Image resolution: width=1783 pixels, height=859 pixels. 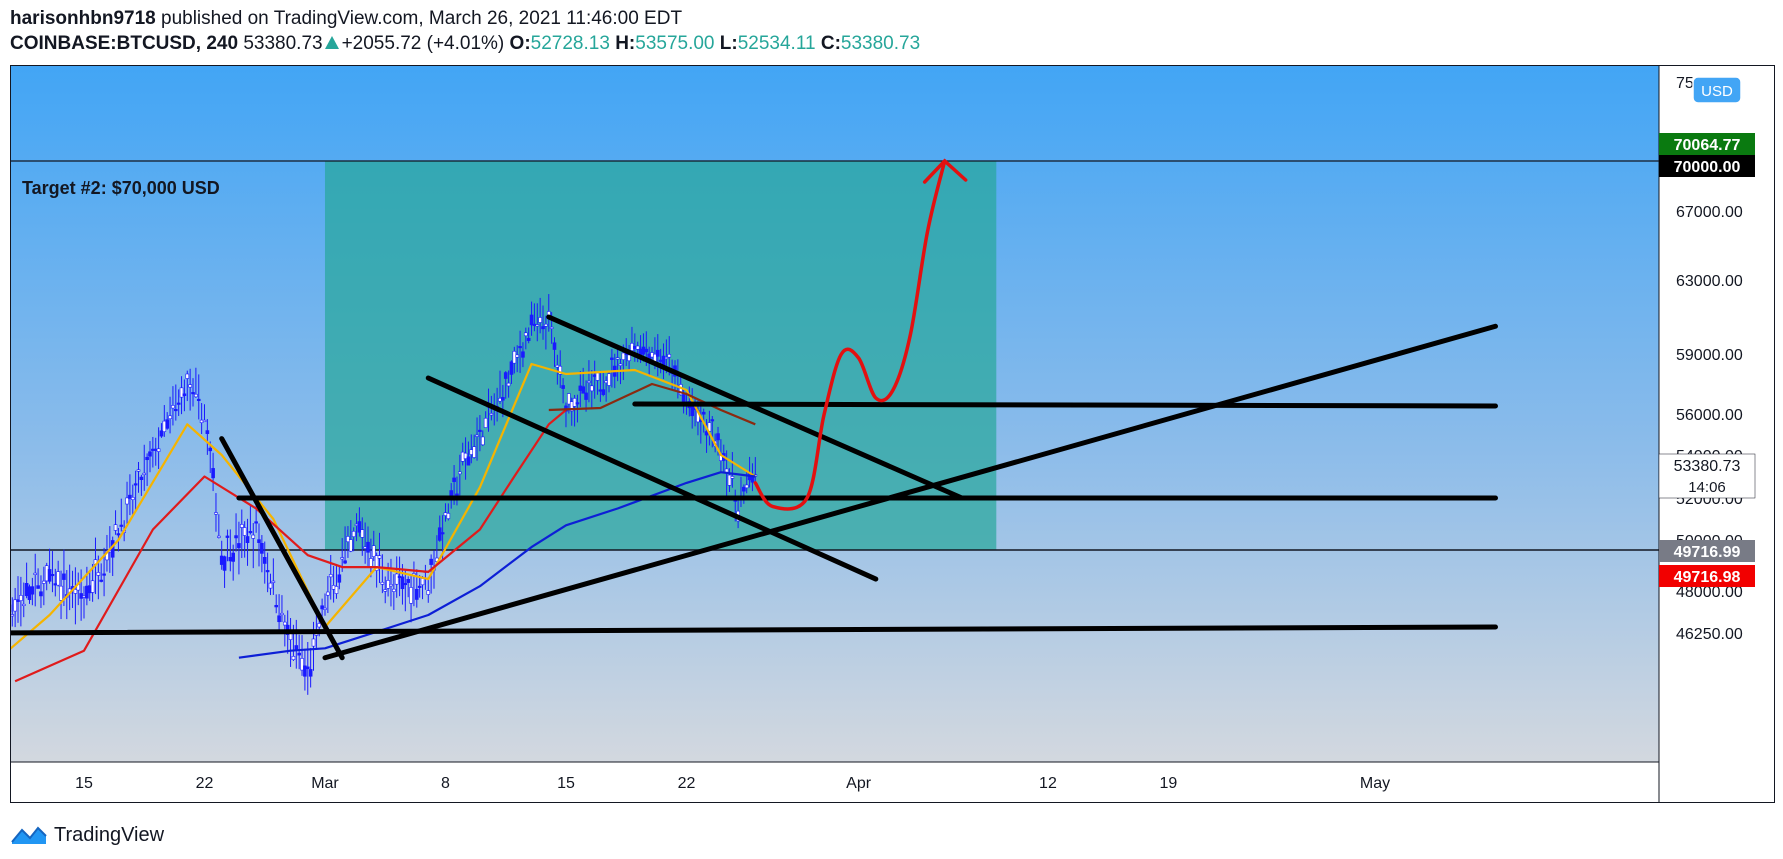 What do you see at coordinates (732, 783) in the screenshot?
I see `time-axis: 15 22 Mar 8 15 22 Apr 12 19 May` at bounding box center [732, 783].